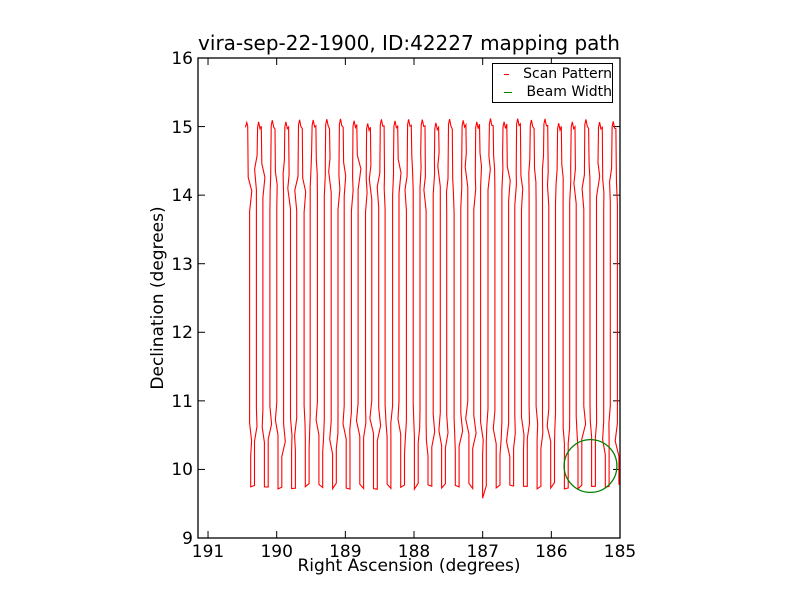  What do you see at coordinates (182, 333) in the screenshot?
I see `y-tick-label: 12` at bounding box center [182, 333].